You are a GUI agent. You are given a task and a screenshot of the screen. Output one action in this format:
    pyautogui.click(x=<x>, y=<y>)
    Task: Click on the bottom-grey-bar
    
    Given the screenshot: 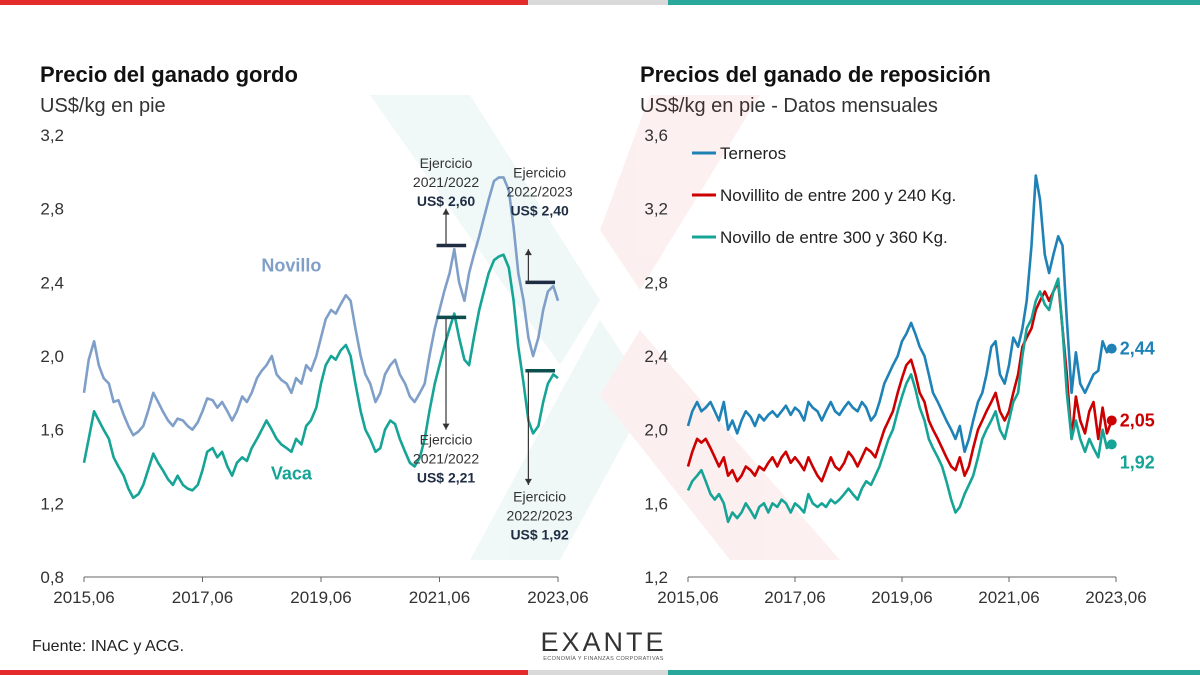 What is the action you would take?
    pyautogui.click(x=598, y=672)
    